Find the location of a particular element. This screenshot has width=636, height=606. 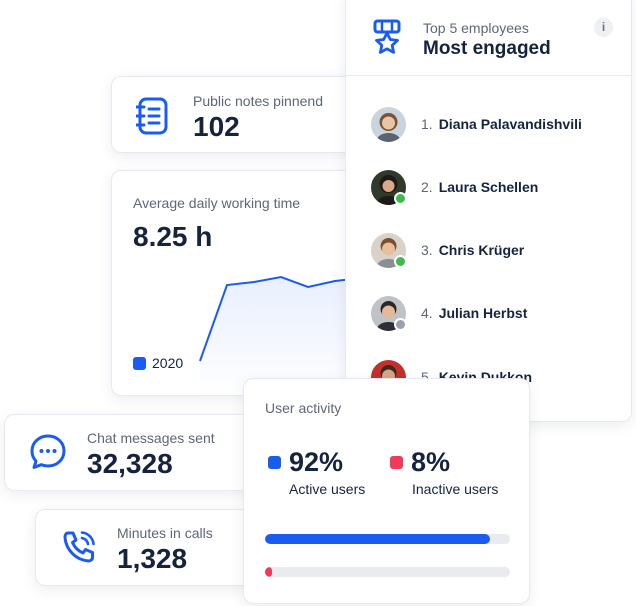

employee-rank: 1. is located at coordinates (427, 124).